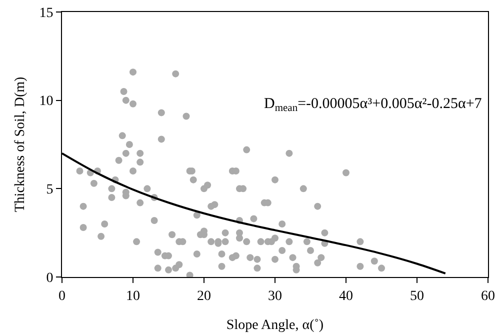  Describe the element at coordinates (46, 13) in the screenshot. I see `y-tick-label: 15` at that location.